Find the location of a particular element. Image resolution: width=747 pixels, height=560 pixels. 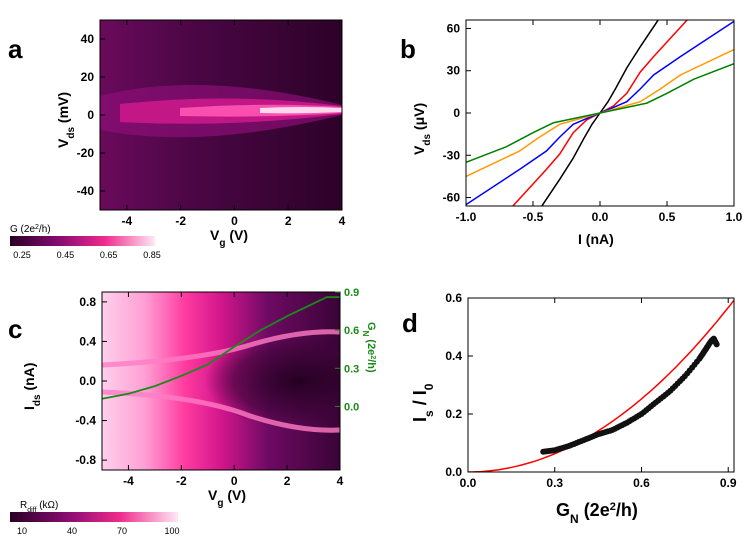

panel-c-ylabel: Ids (nA) is located at coordinates (32, 386).